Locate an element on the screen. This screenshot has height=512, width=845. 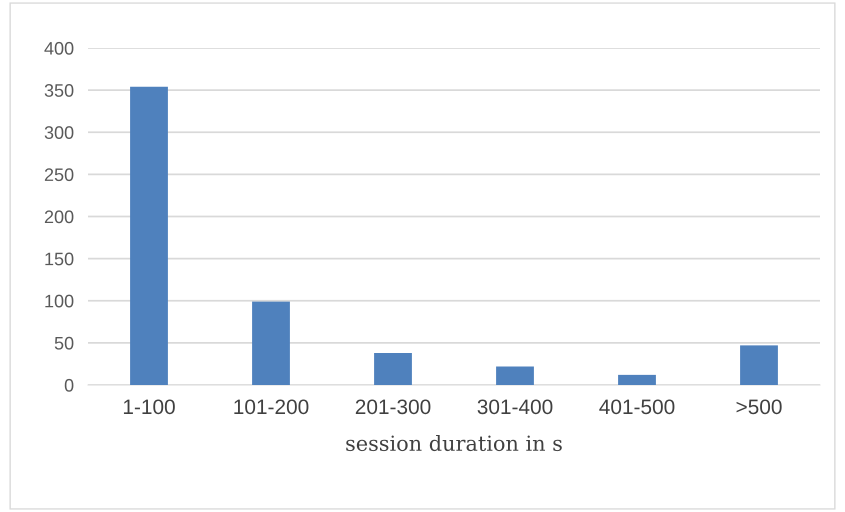
x-tick-label: >500 is located at coordinates (759, 406).